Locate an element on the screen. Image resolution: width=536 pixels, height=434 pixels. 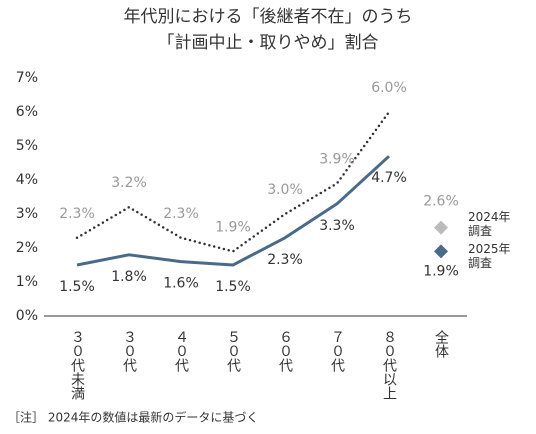
data-label: 3.0% is located at coordinates (285, 190).